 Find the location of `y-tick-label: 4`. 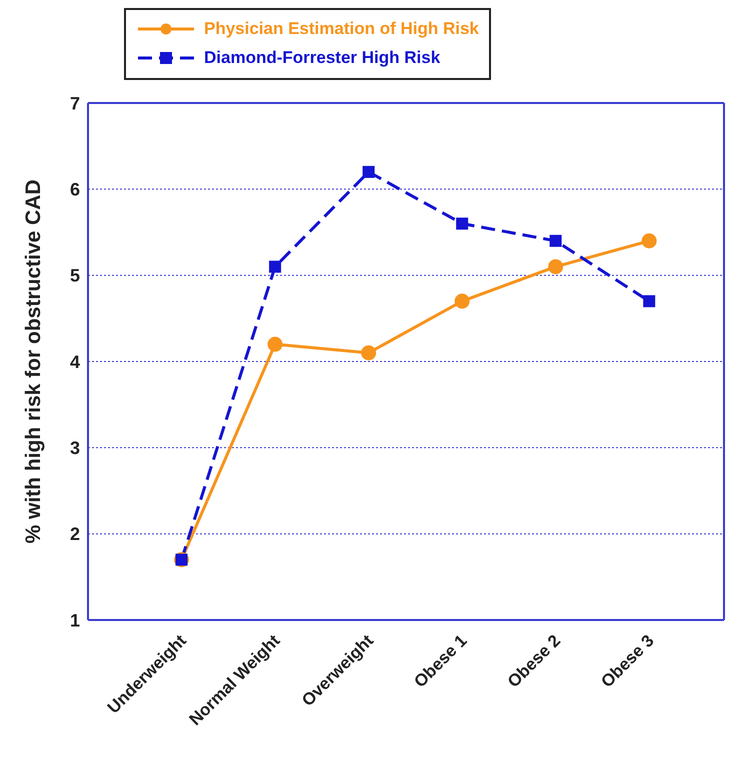

y-tick-label: 4 is located at coordinates (75, 362).